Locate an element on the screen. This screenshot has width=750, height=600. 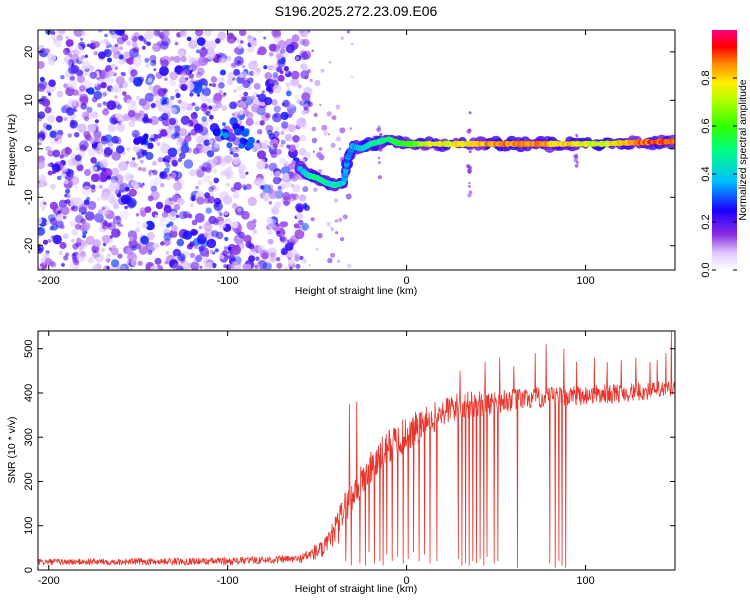
spectrogram-xtick-label: -100 is located at coordinates (228, 281).